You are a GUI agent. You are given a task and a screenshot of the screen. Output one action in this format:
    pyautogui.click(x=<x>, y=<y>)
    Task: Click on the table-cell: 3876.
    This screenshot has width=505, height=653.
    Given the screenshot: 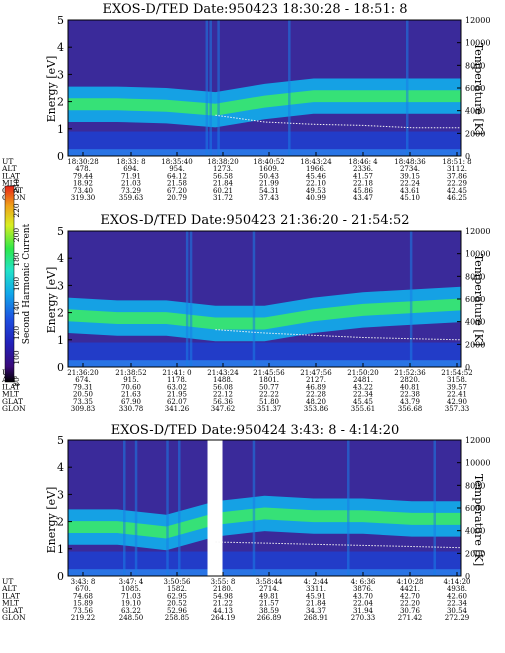 What is the action you would take?
    pyautogui.click(x=363, y=589)
    